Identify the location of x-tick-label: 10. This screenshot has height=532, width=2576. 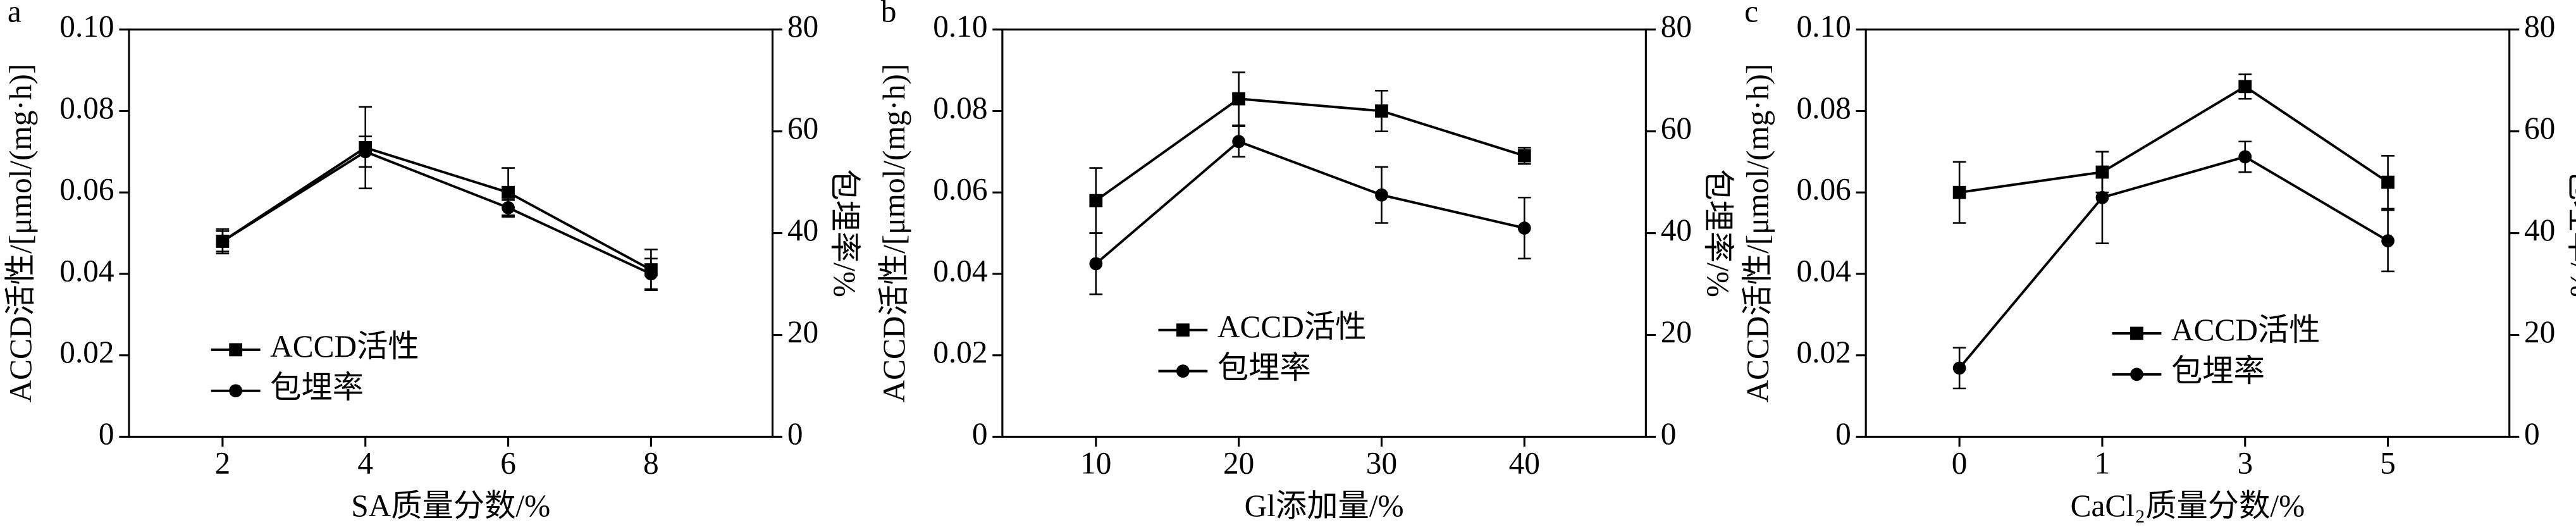
(1095, 462).